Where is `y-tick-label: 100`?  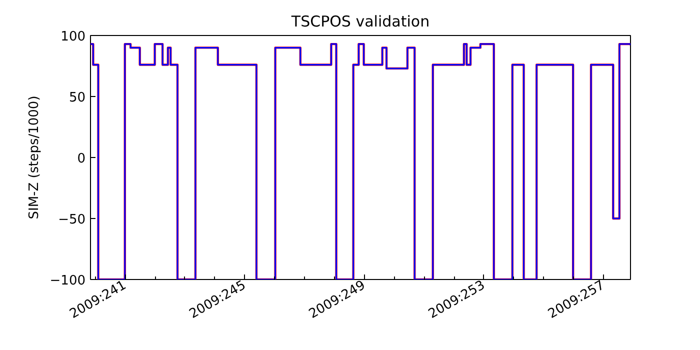
y-tick-label: 100 is located at coordinates (73, 37).